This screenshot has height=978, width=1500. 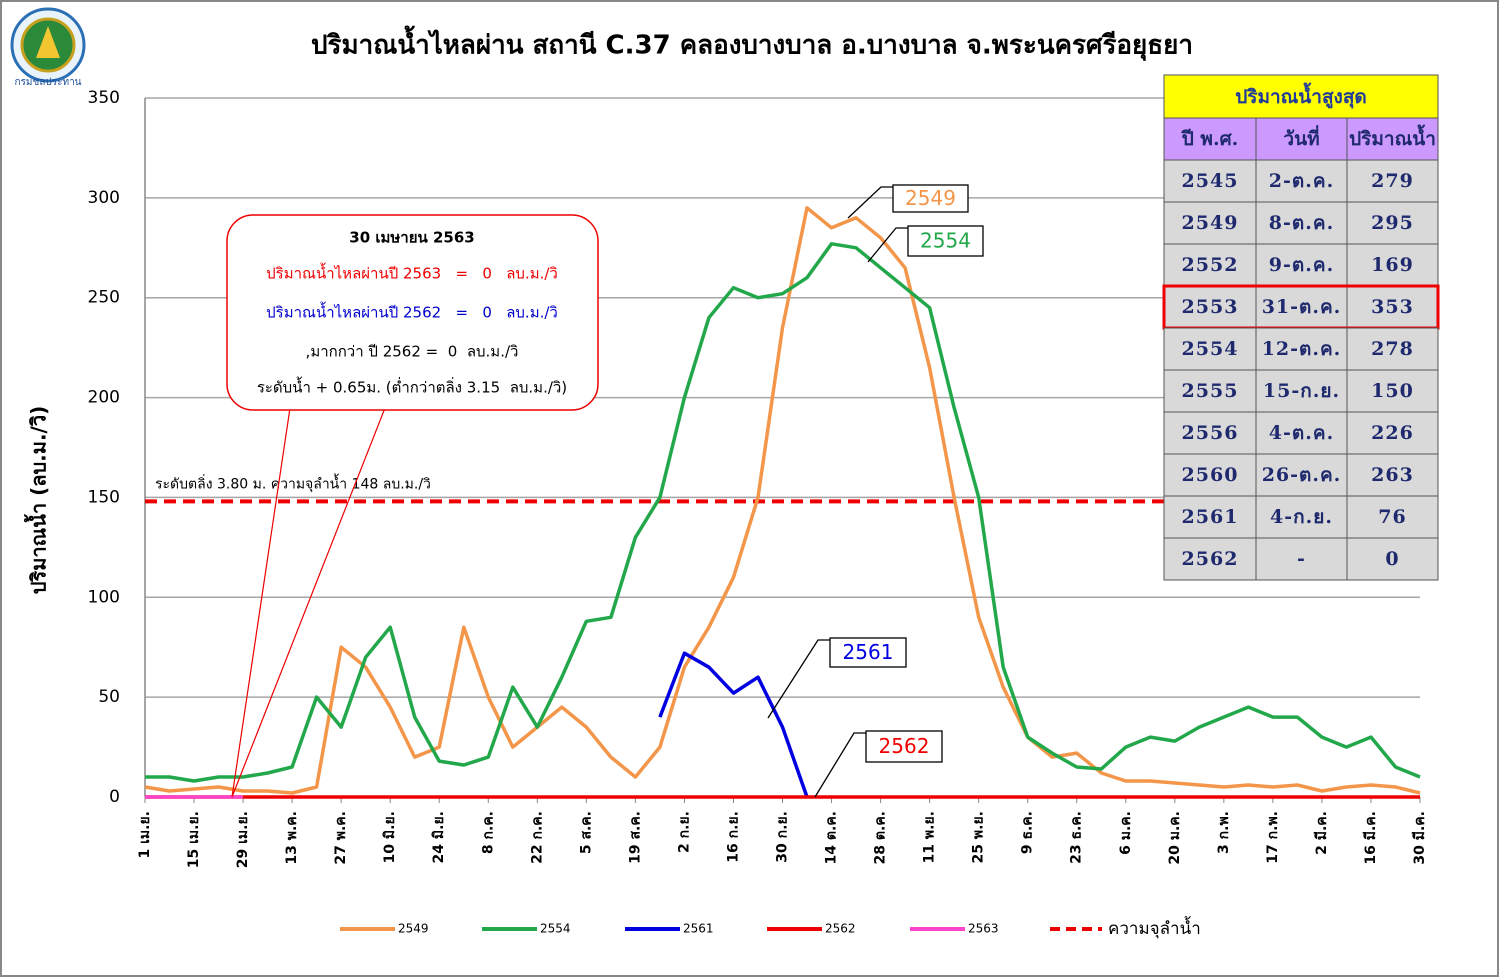 I want to click on legend-label: 2549, so click(x=413, y=929).